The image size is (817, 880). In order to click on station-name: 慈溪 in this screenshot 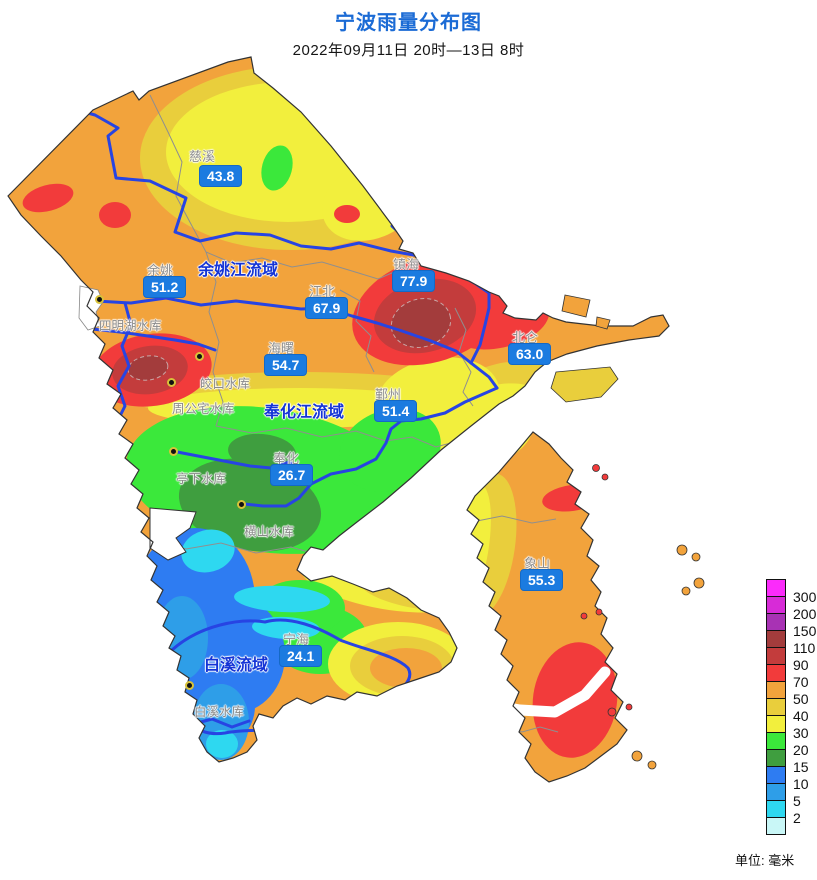, I will do `click(202, 156)`.